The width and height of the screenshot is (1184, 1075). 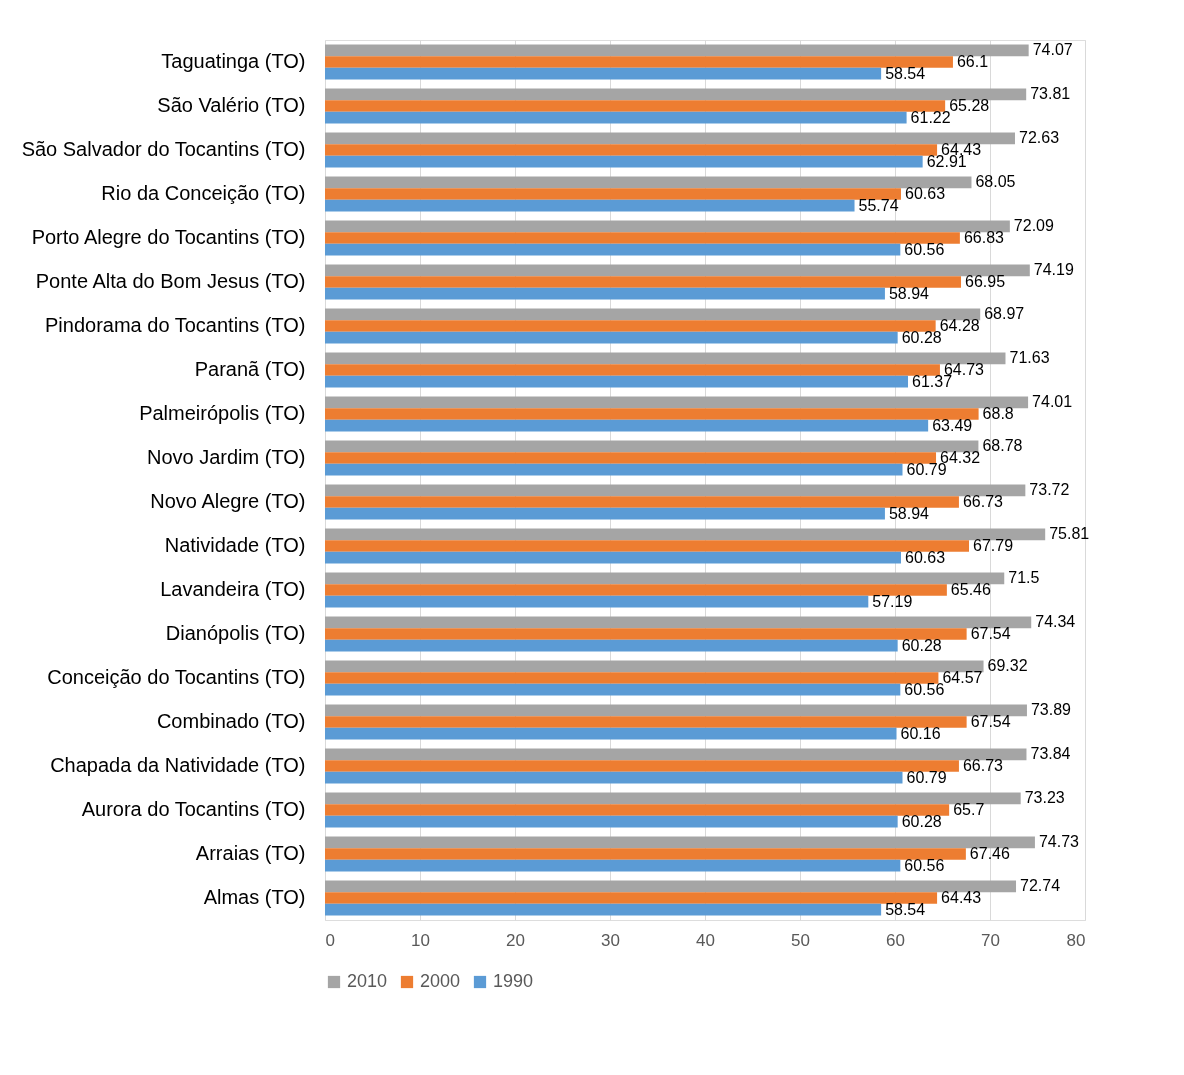 I want to click on data-label: 72.74, so click(x=1040, y=886).